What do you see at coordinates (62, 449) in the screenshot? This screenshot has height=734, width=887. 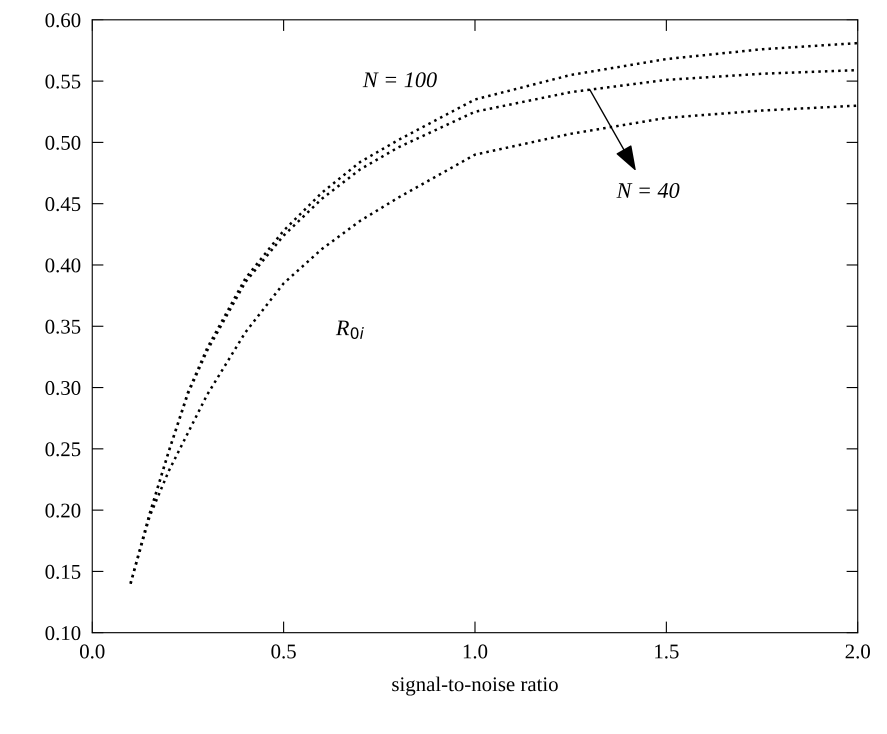 I see `y-tick-label: 0.25` at bounding box center [62, 449].